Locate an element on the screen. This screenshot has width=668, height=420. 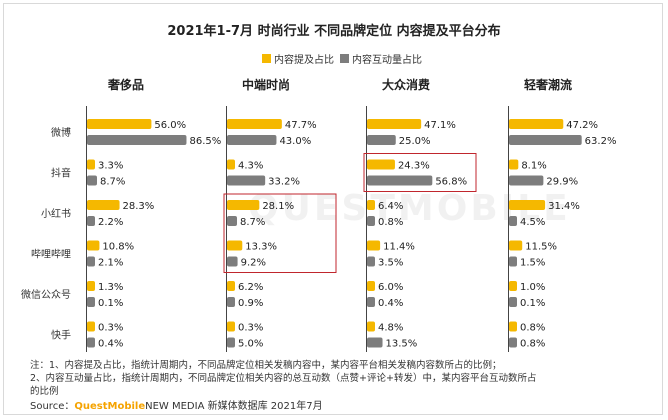
legend-item-mention: 内容提及占比 is located at coordinates (298, 58).